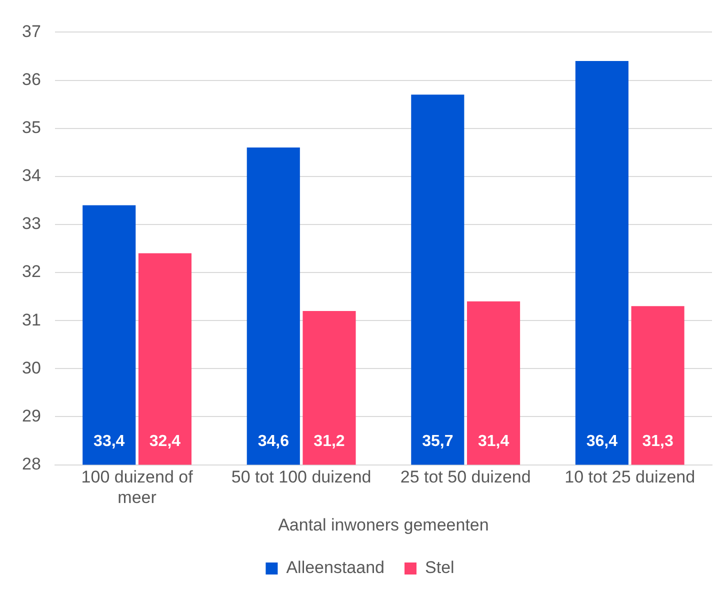 The height and width of the screenshot is (595, 722). What do you see at coordinates (165, 441) in the screenshot?
I see `data-label: 32,4` at bounding box center [165, 441].